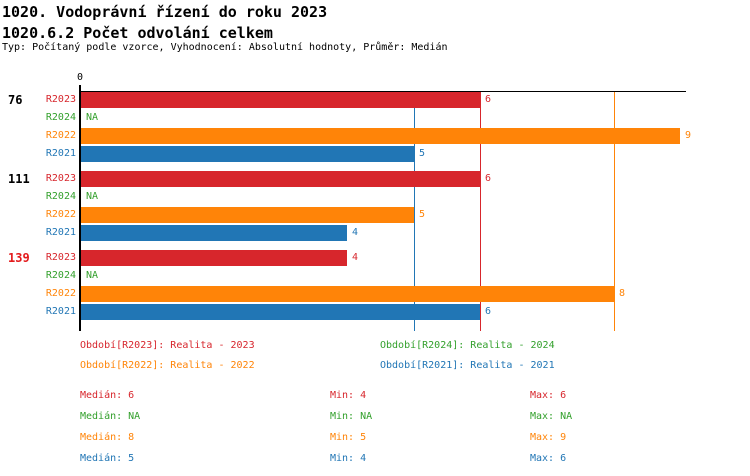  I want to click on bar-value-label: 9, so click(688, 135).